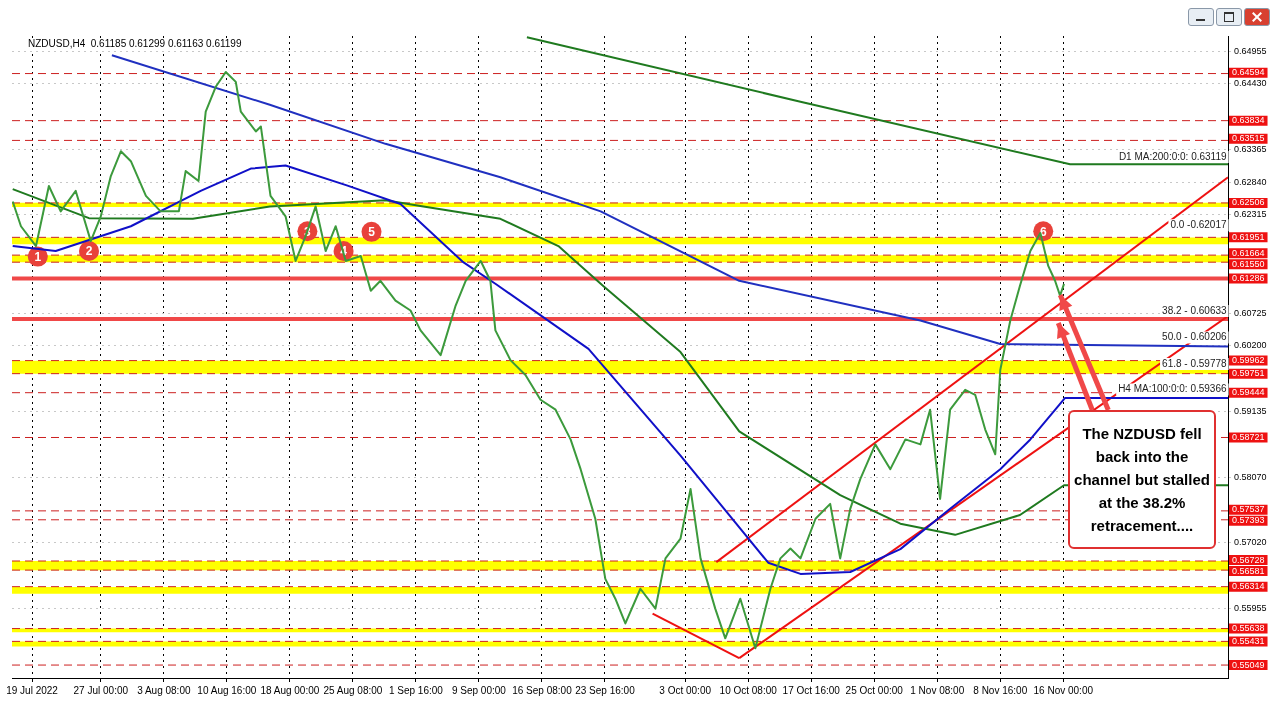  What do you see at coordinates (605, 690) in the screenshot?
I see `x-tick-label: 23 Sep 16:00` at bounding box center [605, 690].